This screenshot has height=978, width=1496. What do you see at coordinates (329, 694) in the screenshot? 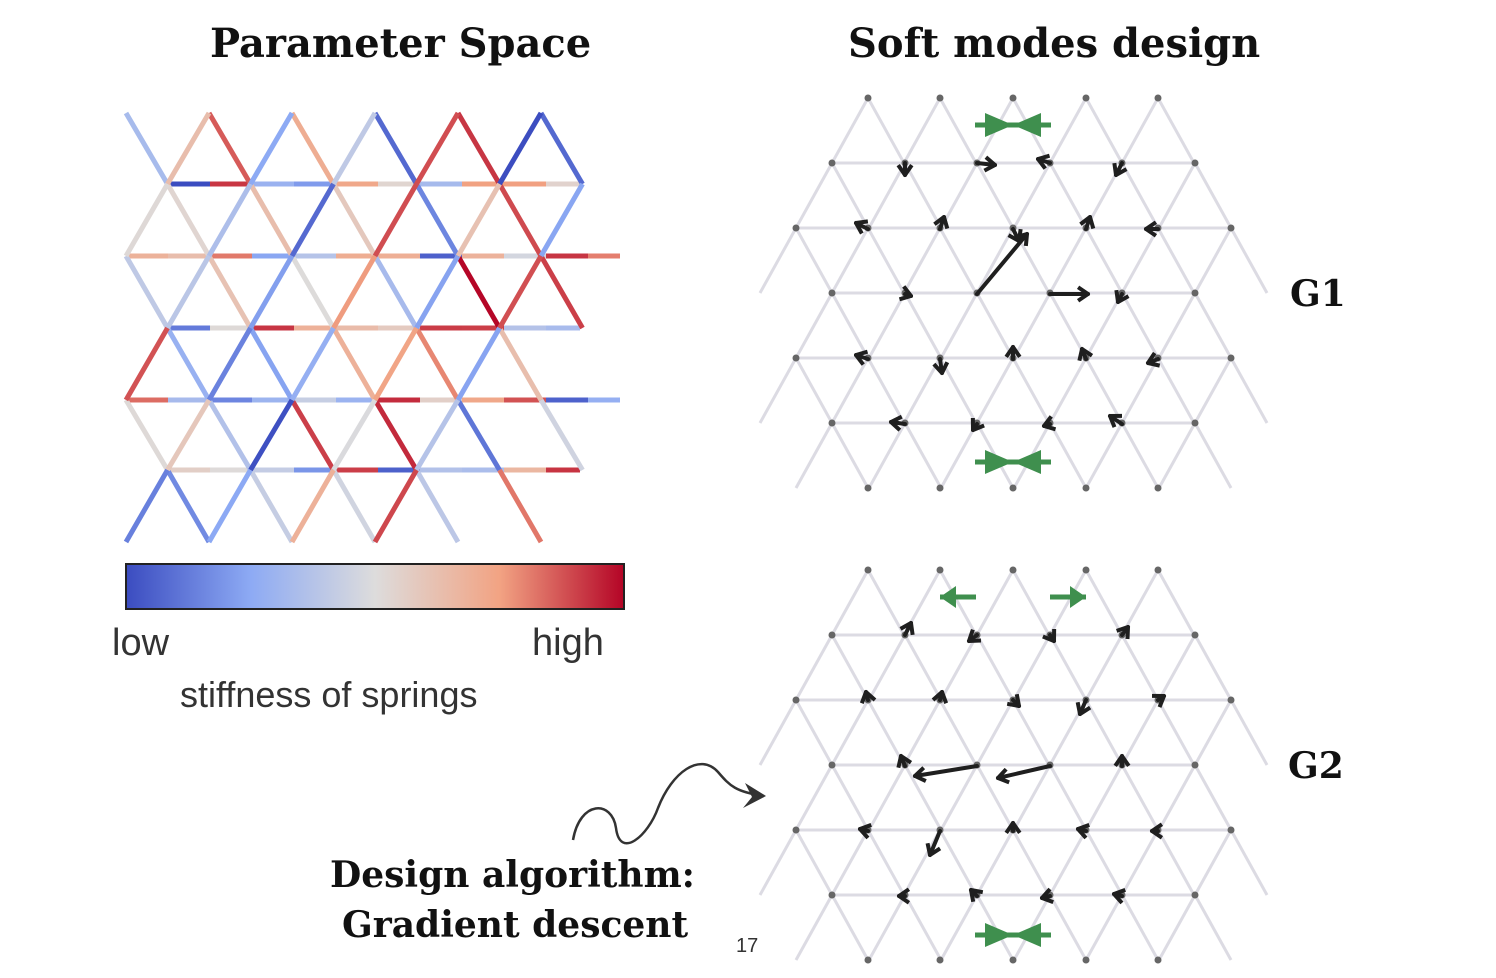
I see `colorbar-caption: stiffness of springs` at bounding box center [329, 694].